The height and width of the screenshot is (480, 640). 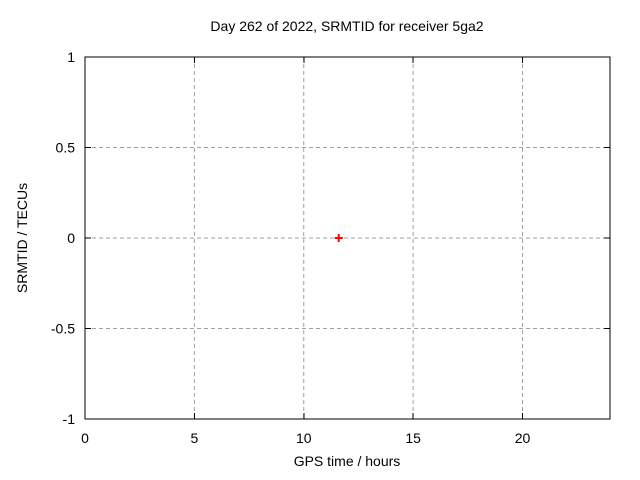 I want to click on x-axis-label: GPS time / hours, so click(x=347, y=461).